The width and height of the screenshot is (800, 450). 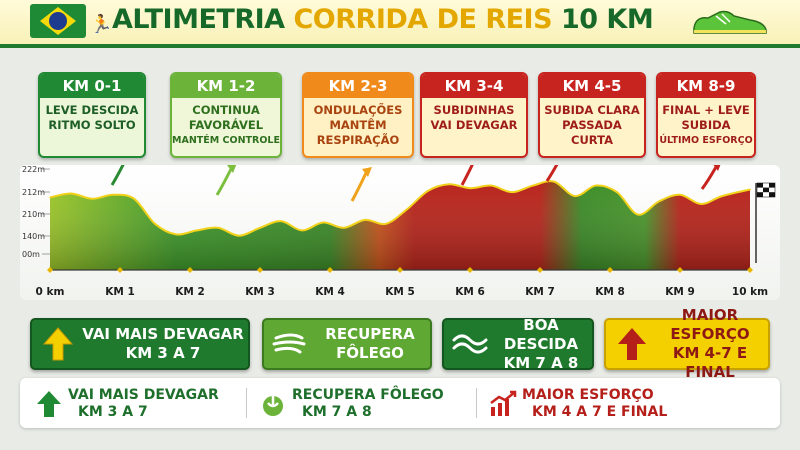 I want to click on callout-line: SUBIDA CLARA, so click(x=592, y=110).